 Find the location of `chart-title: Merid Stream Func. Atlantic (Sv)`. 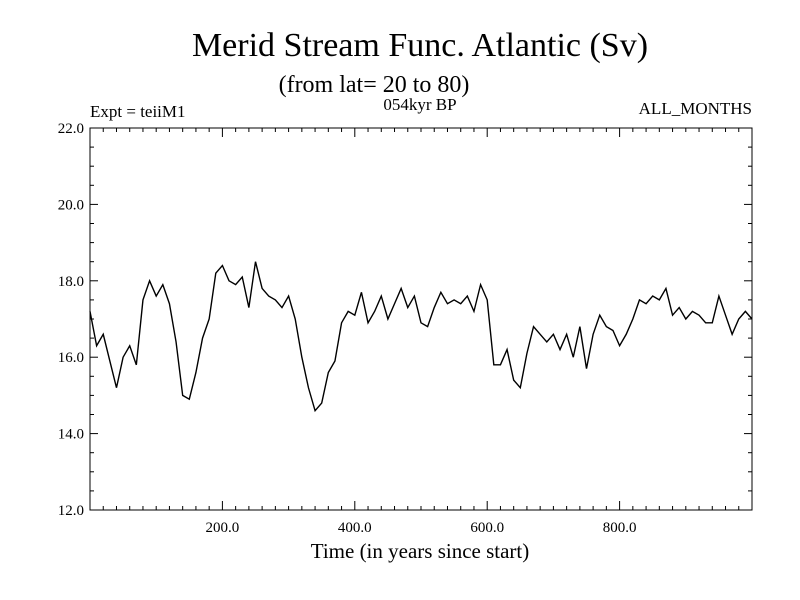

chart-title: Merid Stream Func. Atlantic (Sv) is located at coordinates (420, 45).